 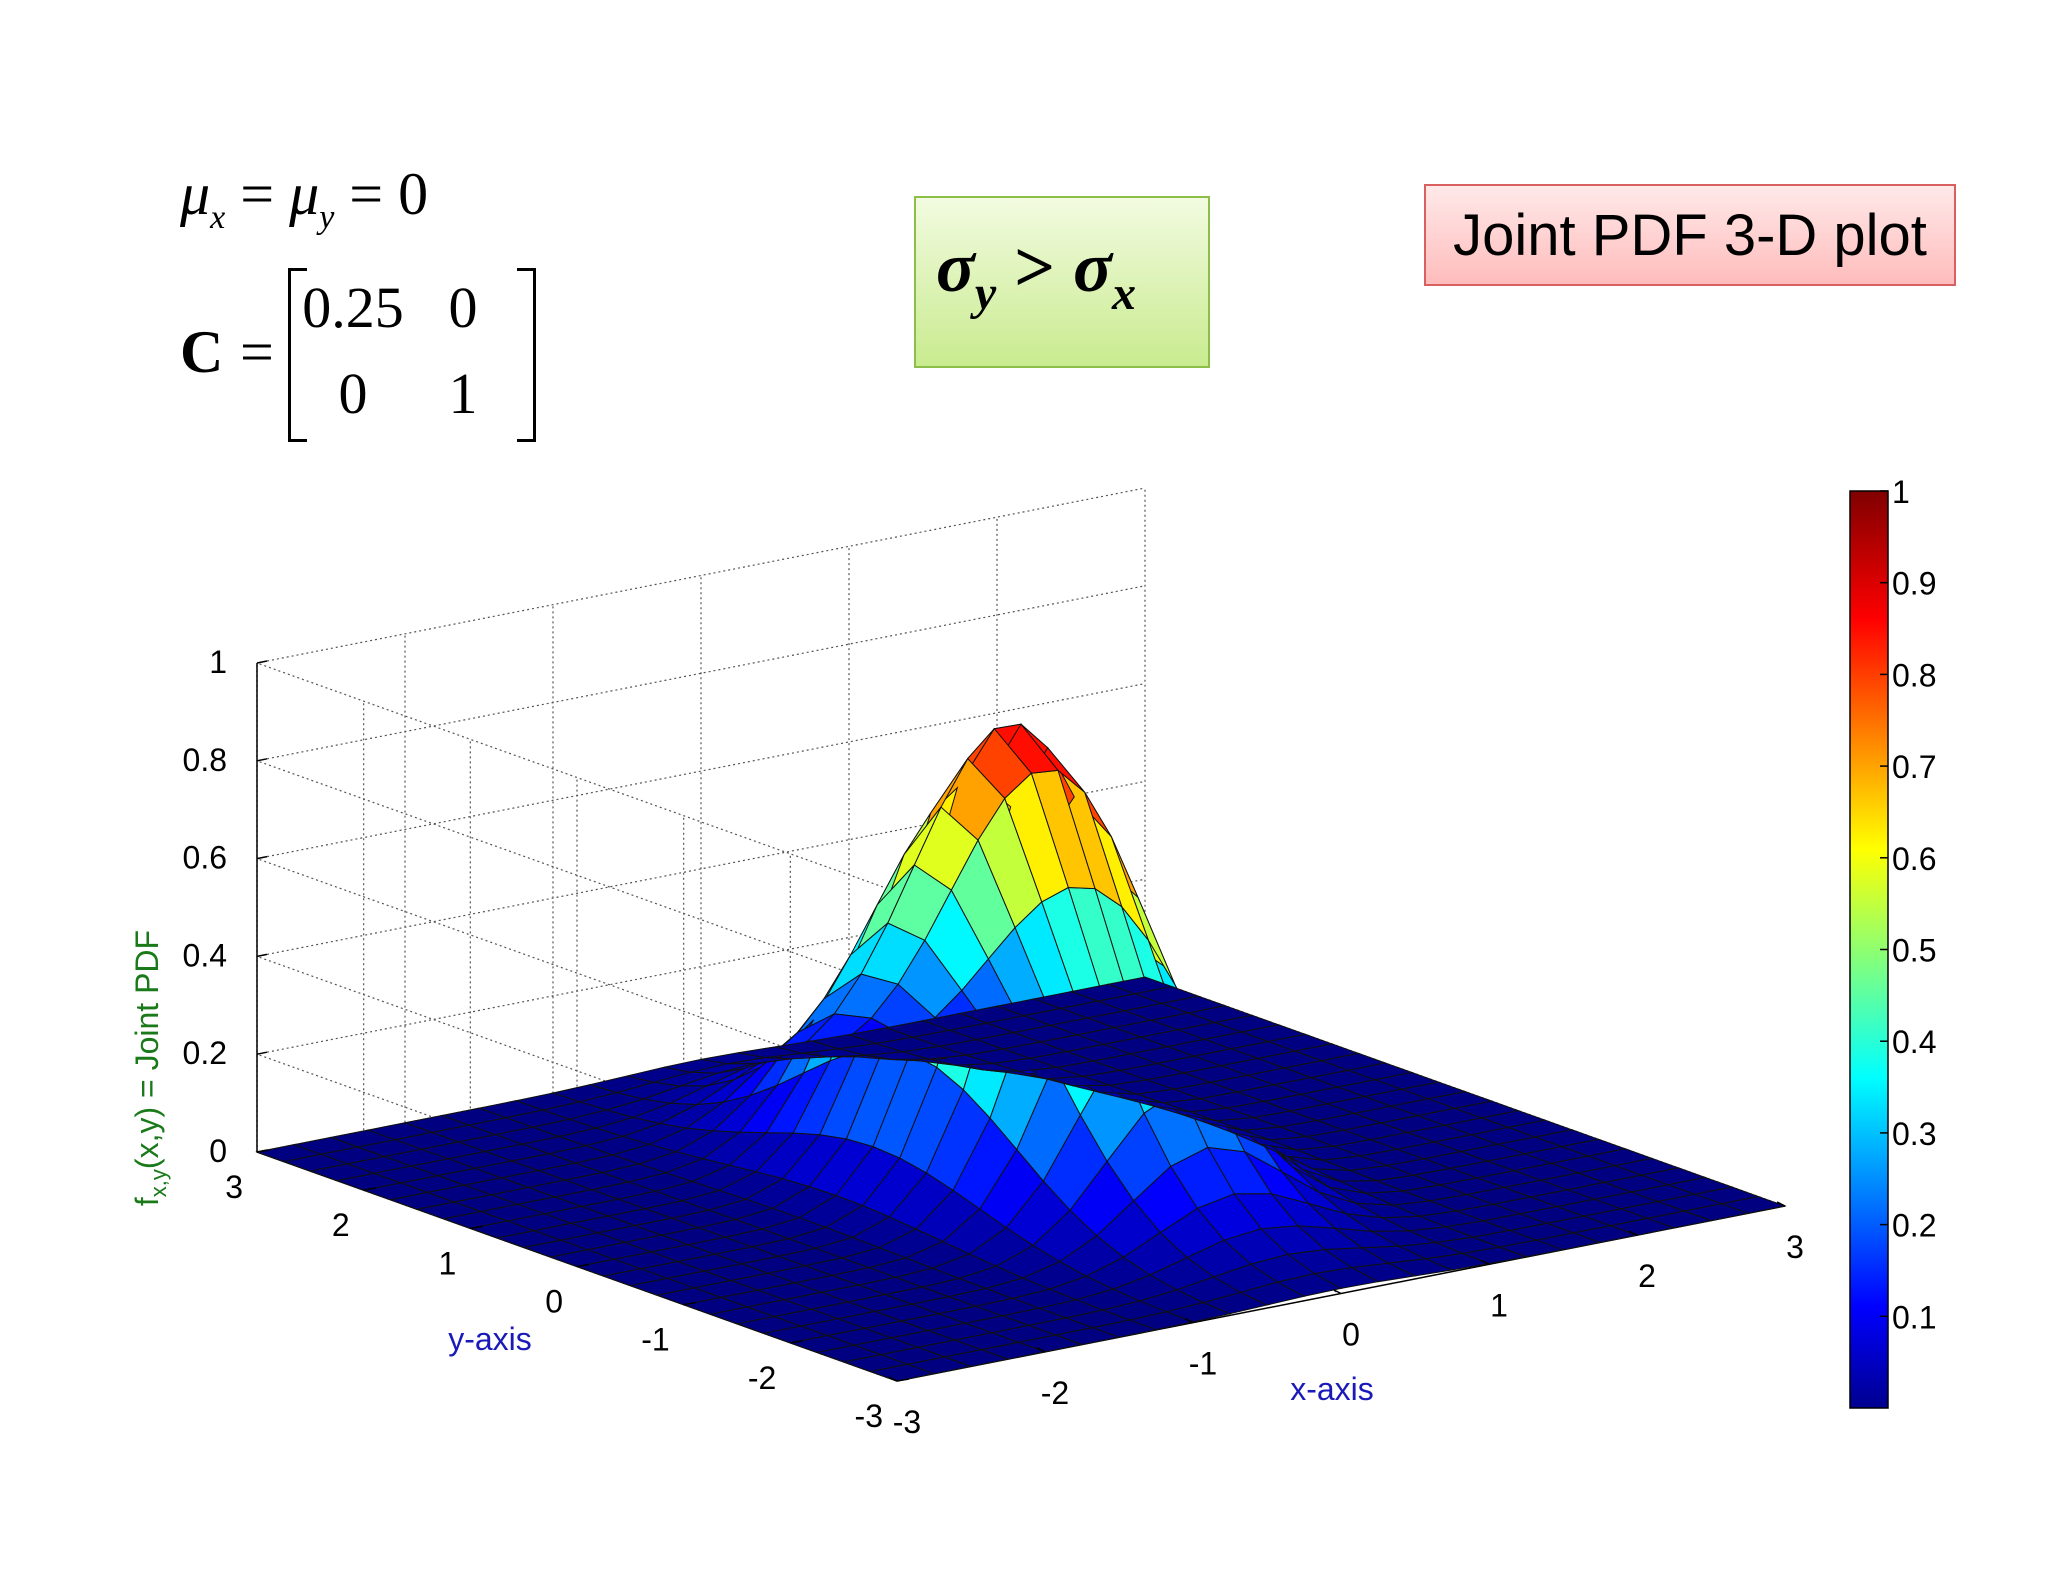 What do you see at coordinates (205, 858) in the screenshot?
I see `z-tick-label: 0.6` at bounding box center [205, 858].